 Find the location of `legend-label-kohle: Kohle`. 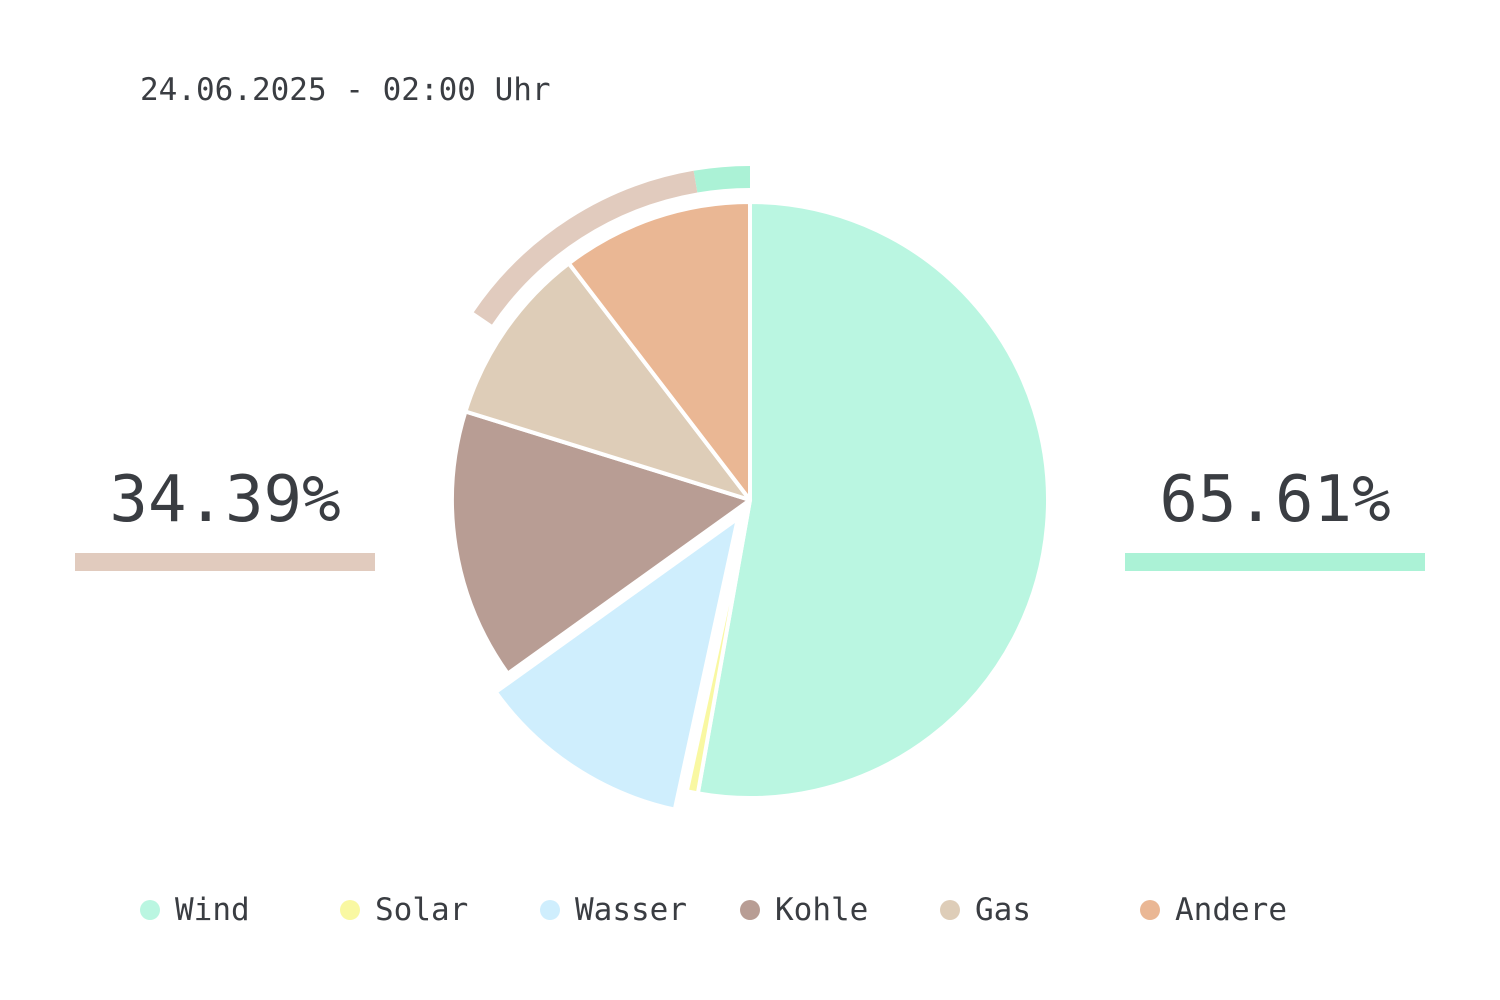

legend-label-kohle: Kohle is located at coordinates (822, 910).